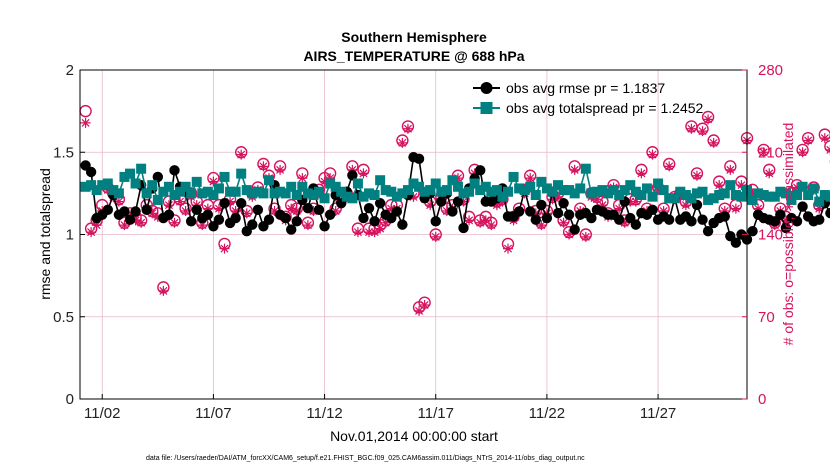  What do you see at coordinates (766, 317) in the screenshot?
I see `y2-tick-label: 70` at bounding box center [766, 317].